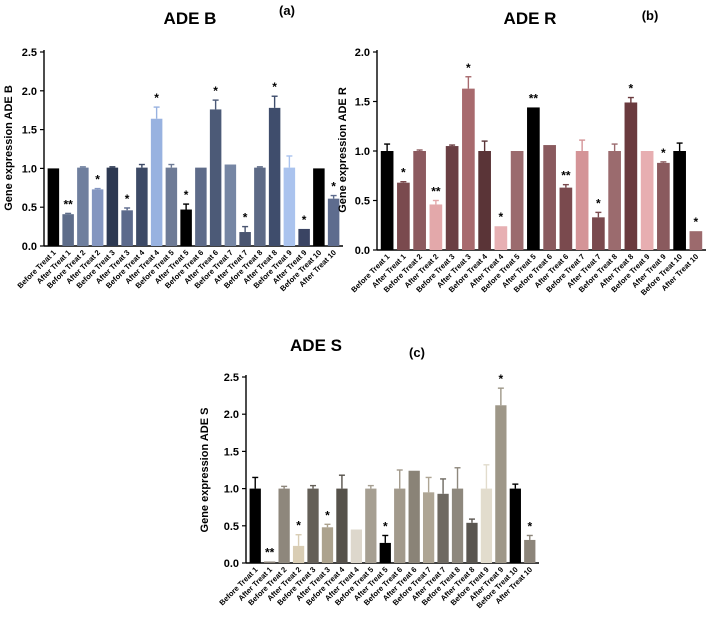 The width and height of the screenshot is (708, 625). Describe the element at coordinates (231, 564) in the screenshot. I see `chart3-ytick-label: 0.0` at that location.